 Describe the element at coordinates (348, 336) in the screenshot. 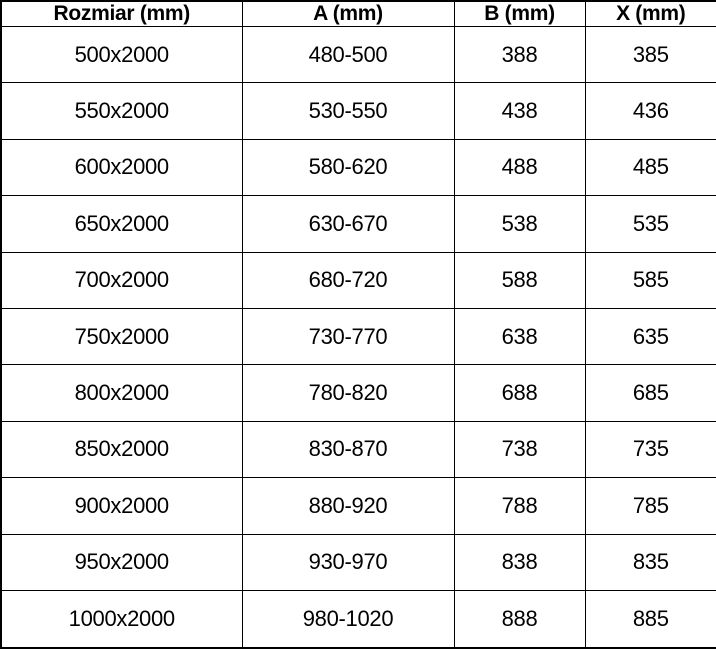

I see `cell-a: 730-770` at that location.